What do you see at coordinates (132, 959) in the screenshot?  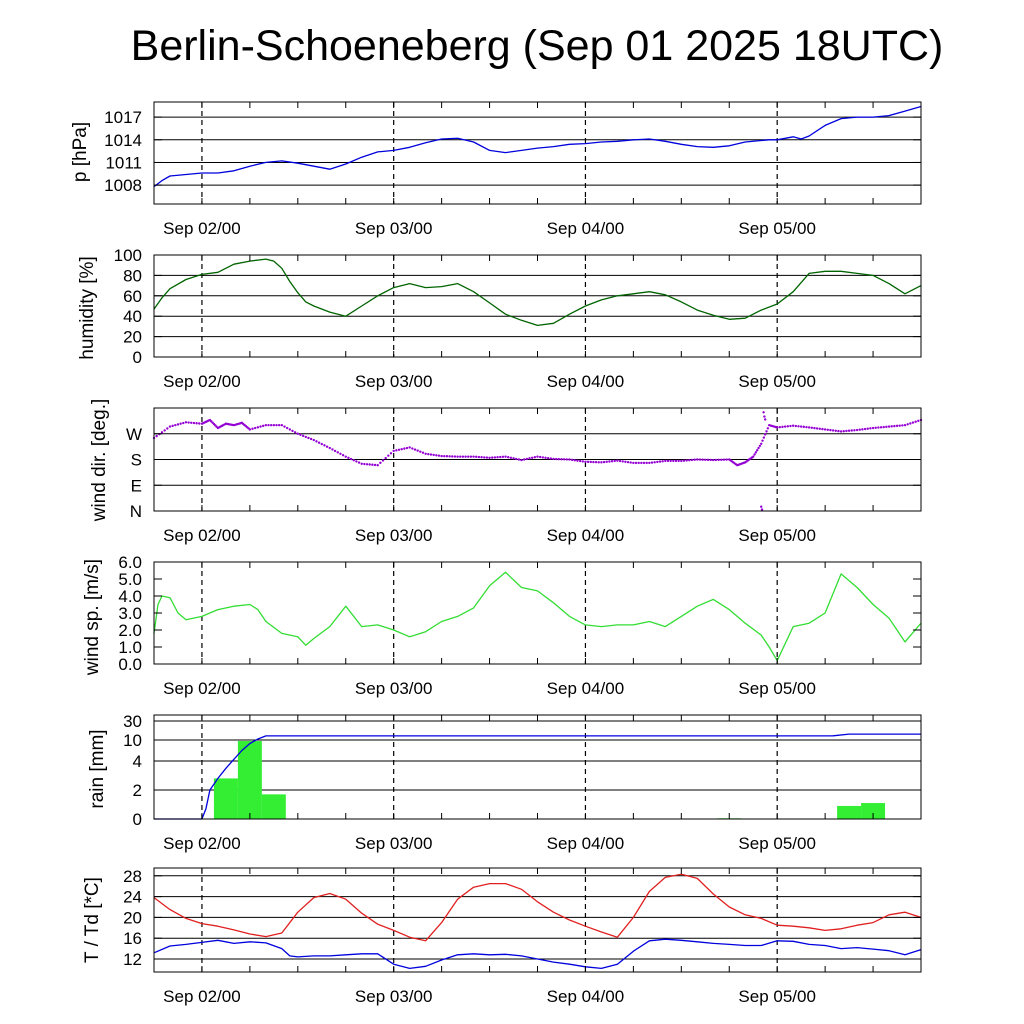 I see `y-tick-label: 12` at bounding box center [132, 959].